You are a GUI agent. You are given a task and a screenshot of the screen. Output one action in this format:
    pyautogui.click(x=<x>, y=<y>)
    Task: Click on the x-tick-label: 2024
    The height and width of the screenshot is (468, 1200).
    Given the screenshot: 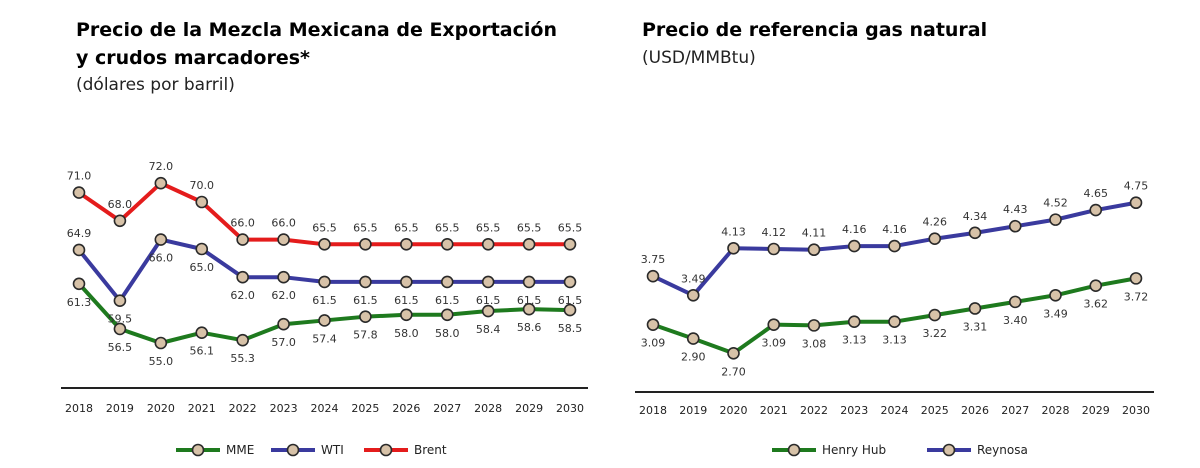 What is the action you would take?
    pyautogui.click(x=325, y=408)
    